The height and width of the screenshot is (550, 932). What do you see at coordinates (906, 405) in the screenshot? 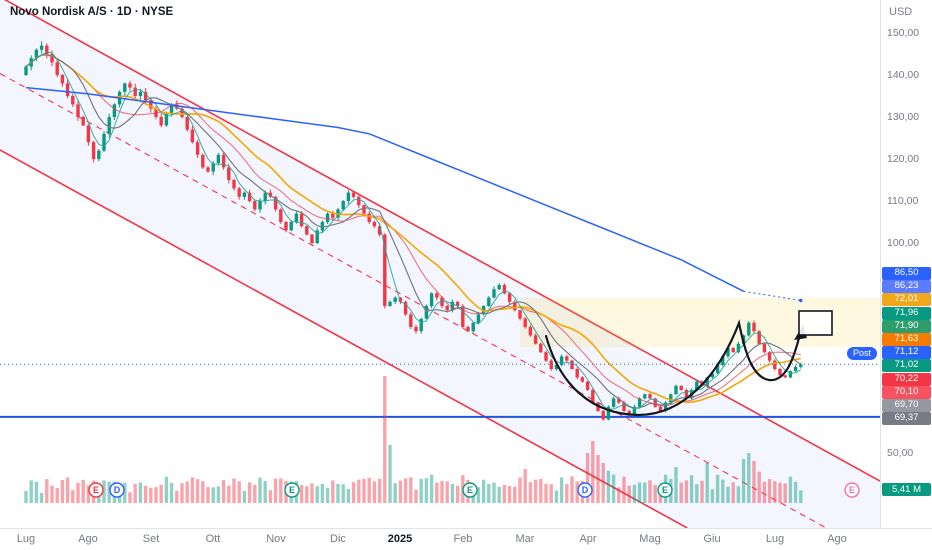
I see `price-label-chip: 69,70` at bounding box center [906, 405].